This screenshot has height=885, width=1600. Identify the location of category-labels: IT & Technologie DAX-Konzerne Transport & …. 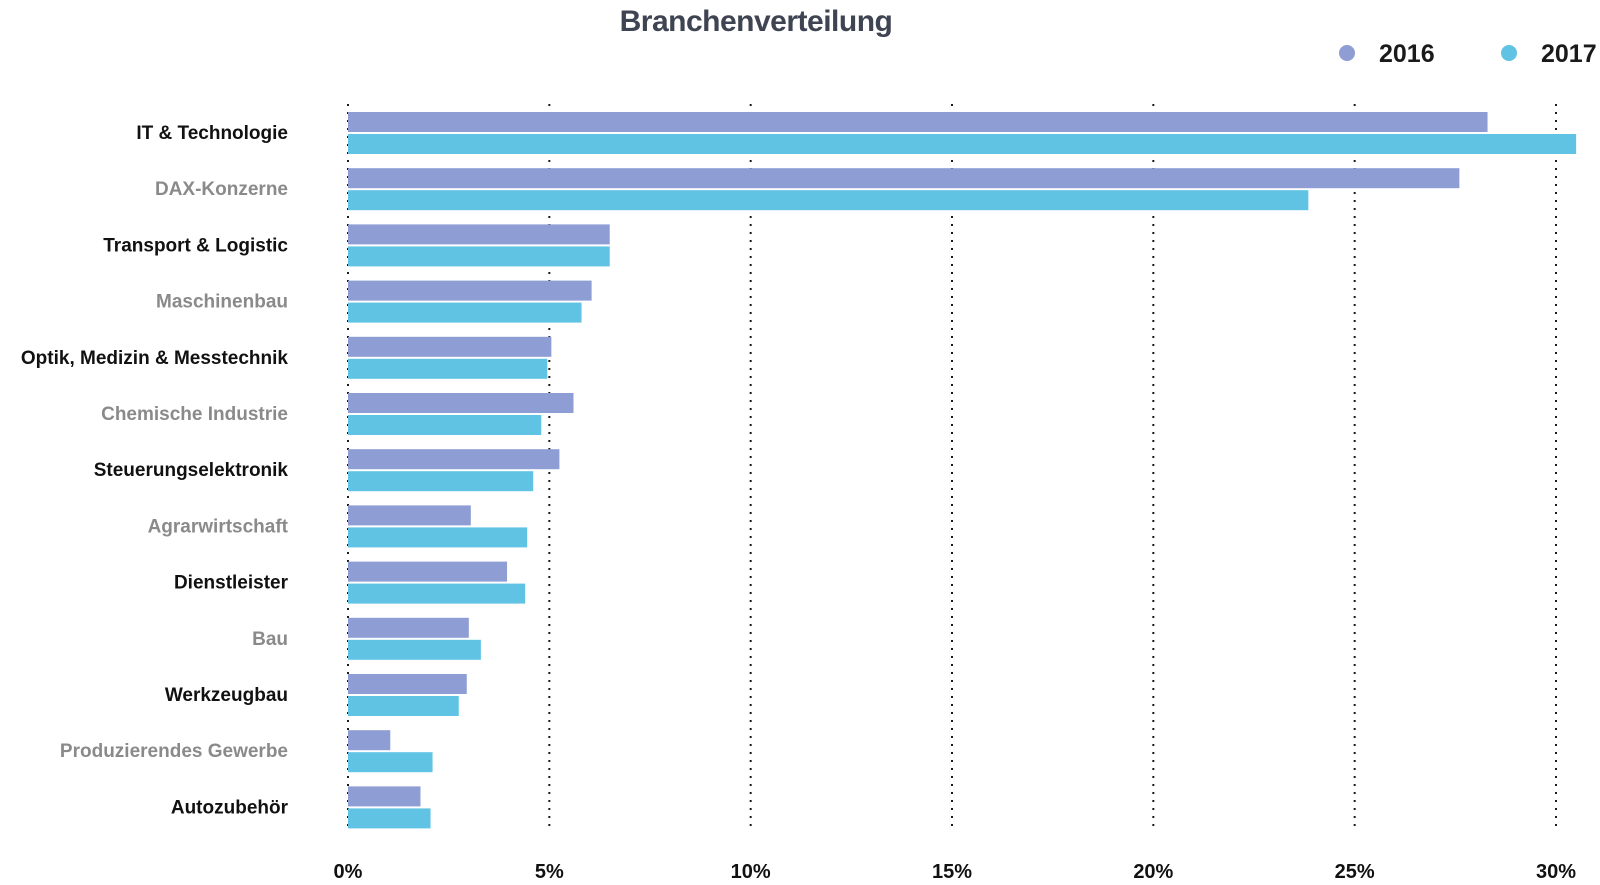
(155, 470).